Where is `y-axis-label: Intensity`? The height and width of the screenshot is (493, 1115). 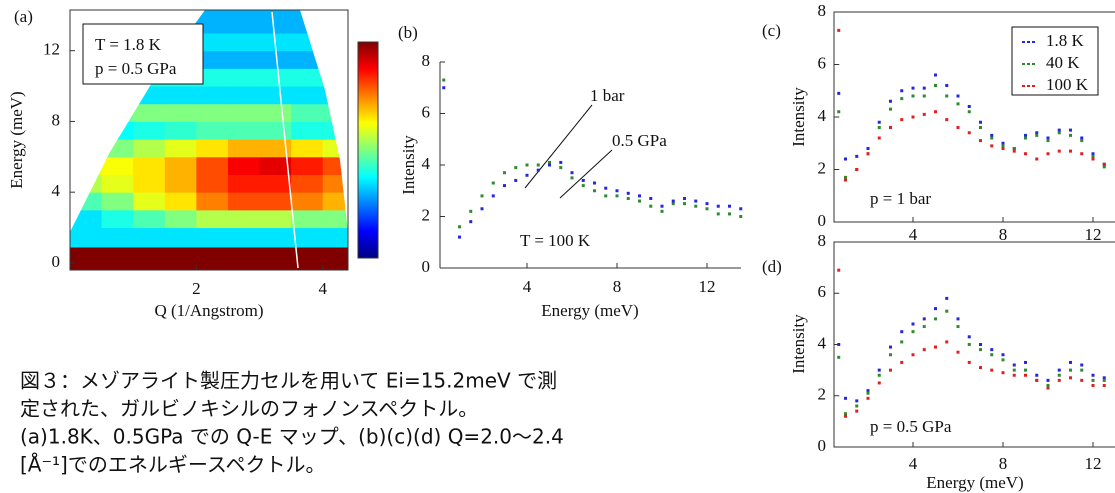 y-axis-label: Intensity is located at coordinates (798, 344).